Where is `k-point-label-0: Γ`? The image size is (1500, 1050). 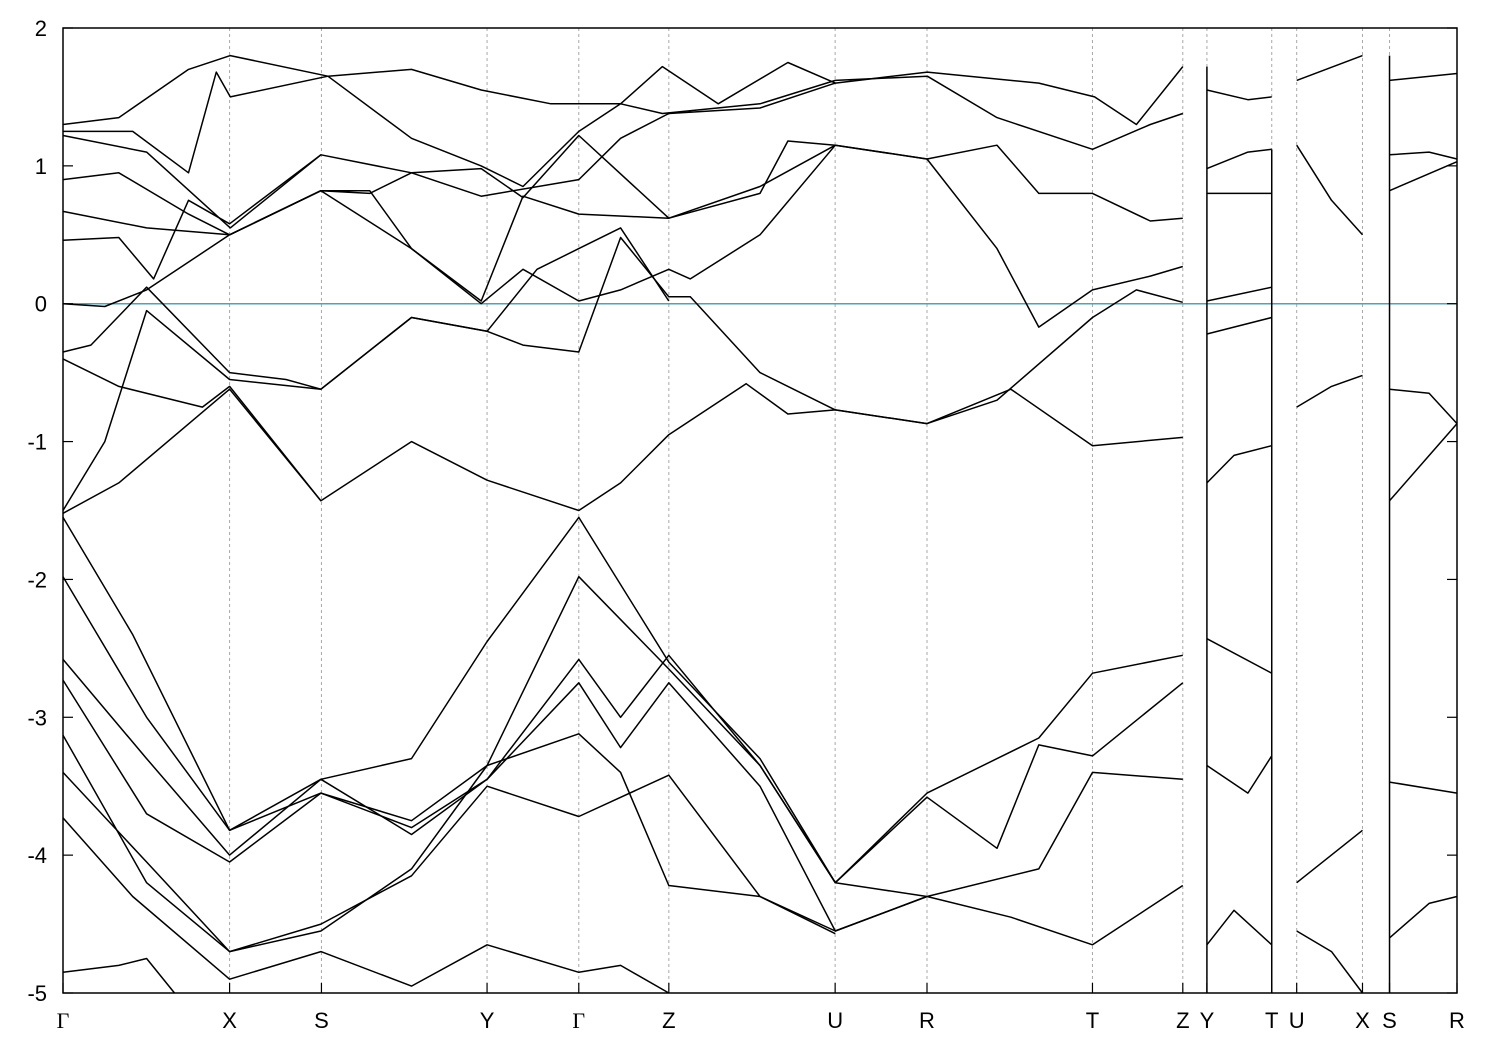 k-point-label-0: Γ is located at coordinates (63, 1020).